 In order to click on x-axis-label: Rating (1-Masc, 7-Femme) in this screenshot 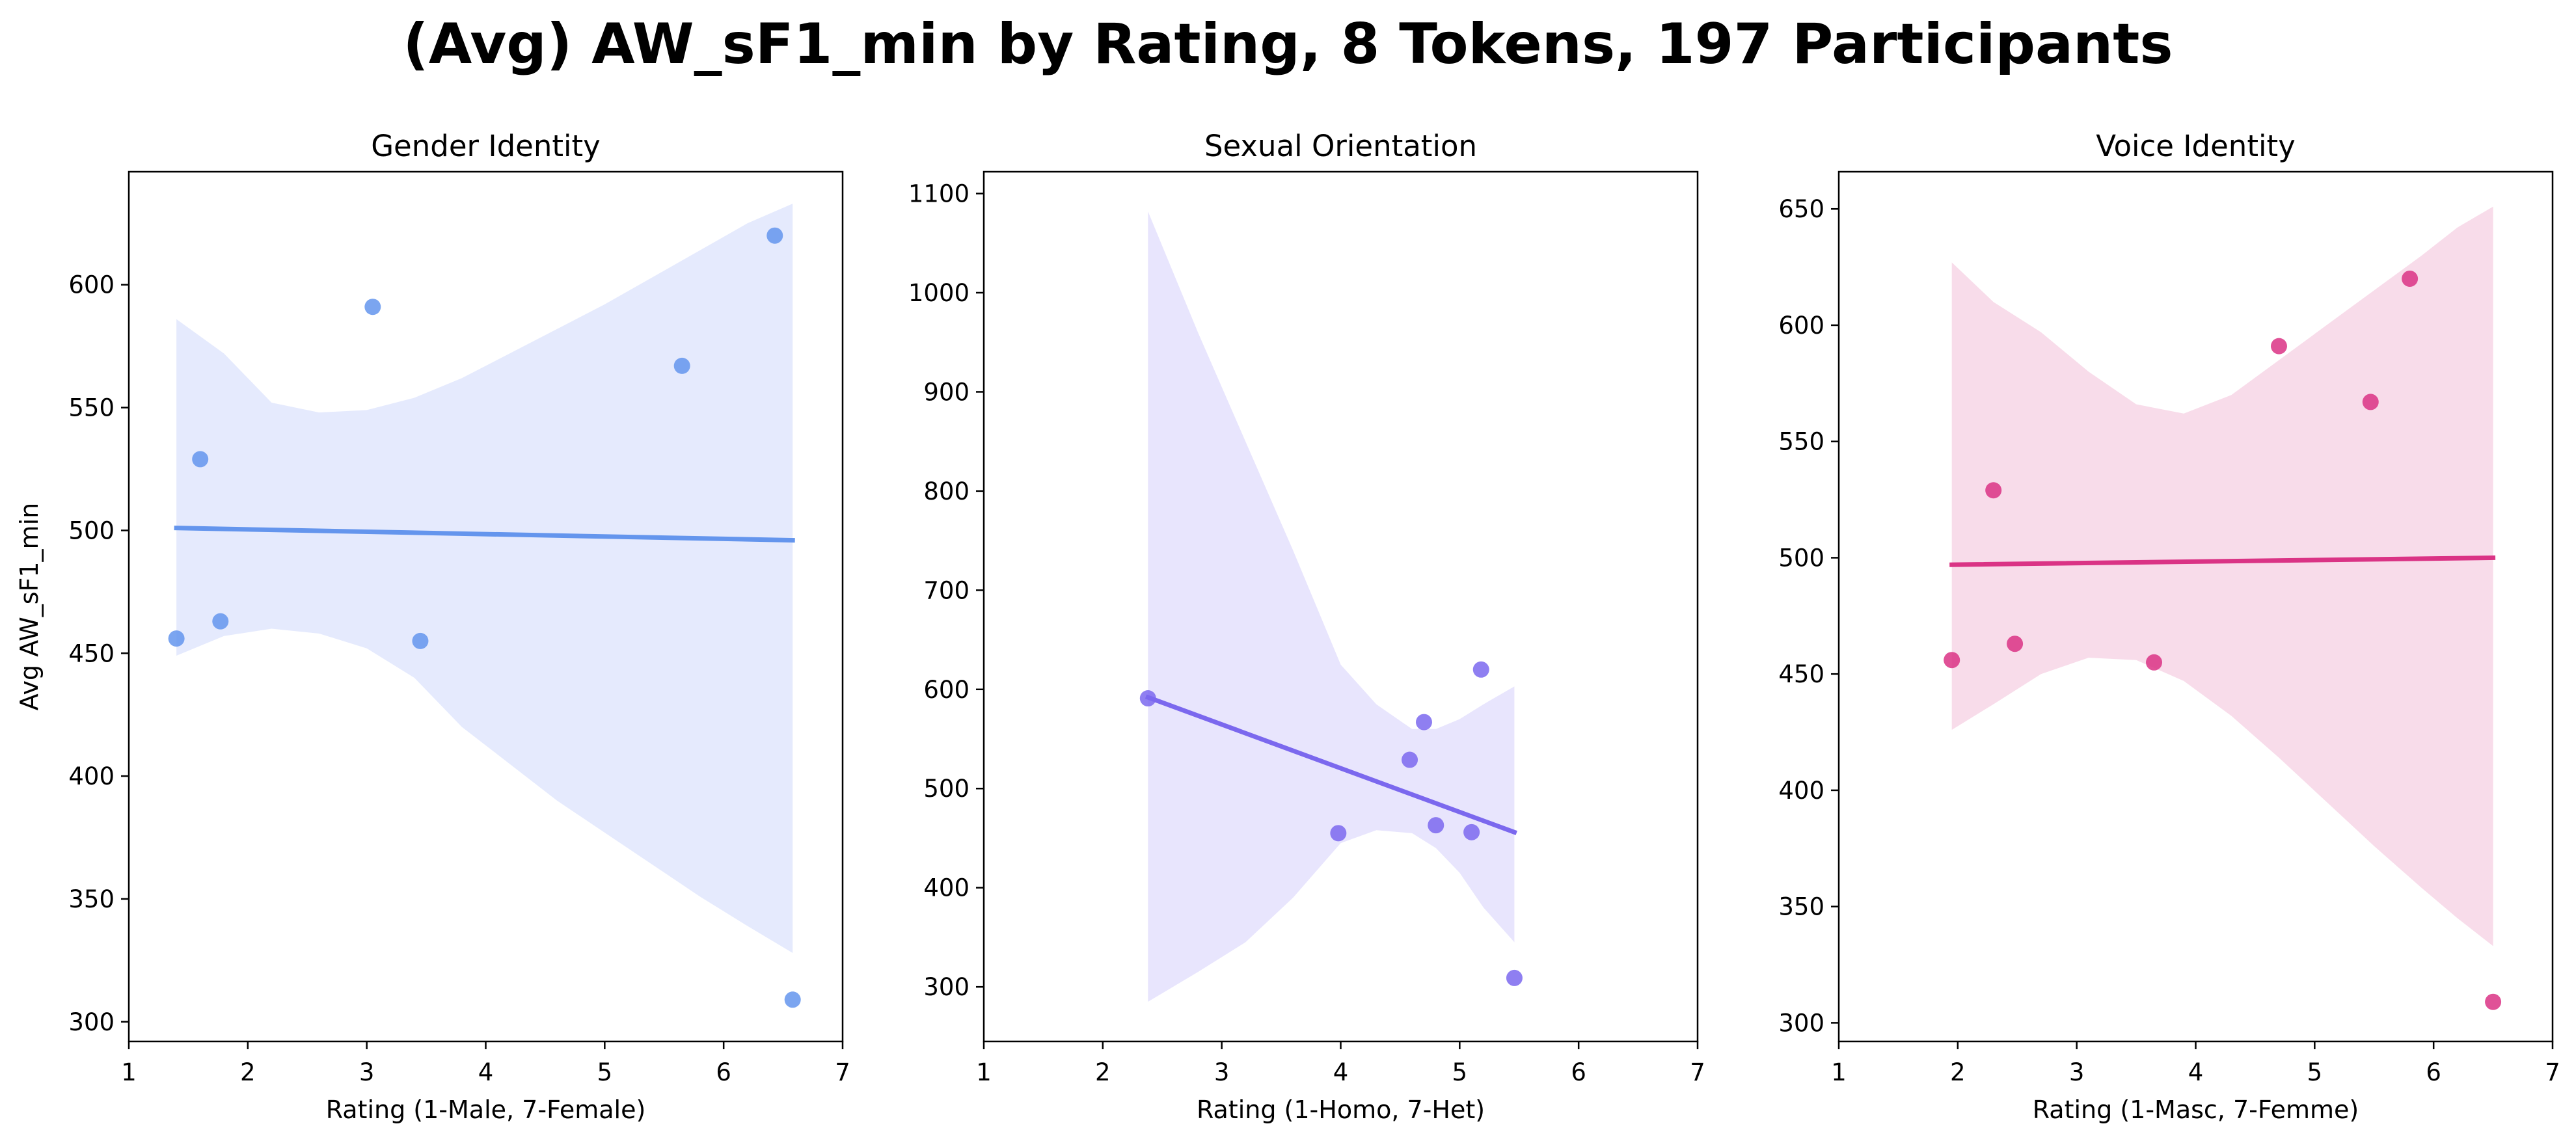, I will do `click(2196, 1110)`.